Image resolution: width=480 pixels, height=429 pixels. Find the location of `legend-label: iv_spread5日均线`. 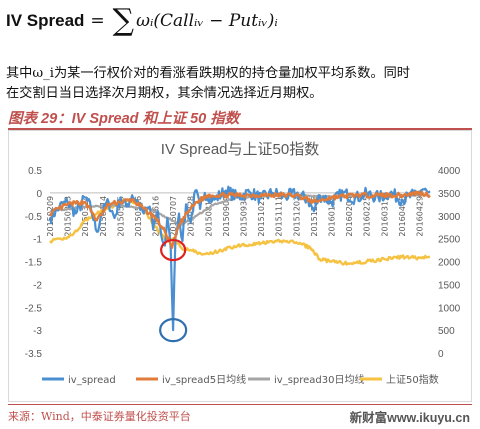

legend-label: iv_spread5日均线 is located at coordinates (204, 379).